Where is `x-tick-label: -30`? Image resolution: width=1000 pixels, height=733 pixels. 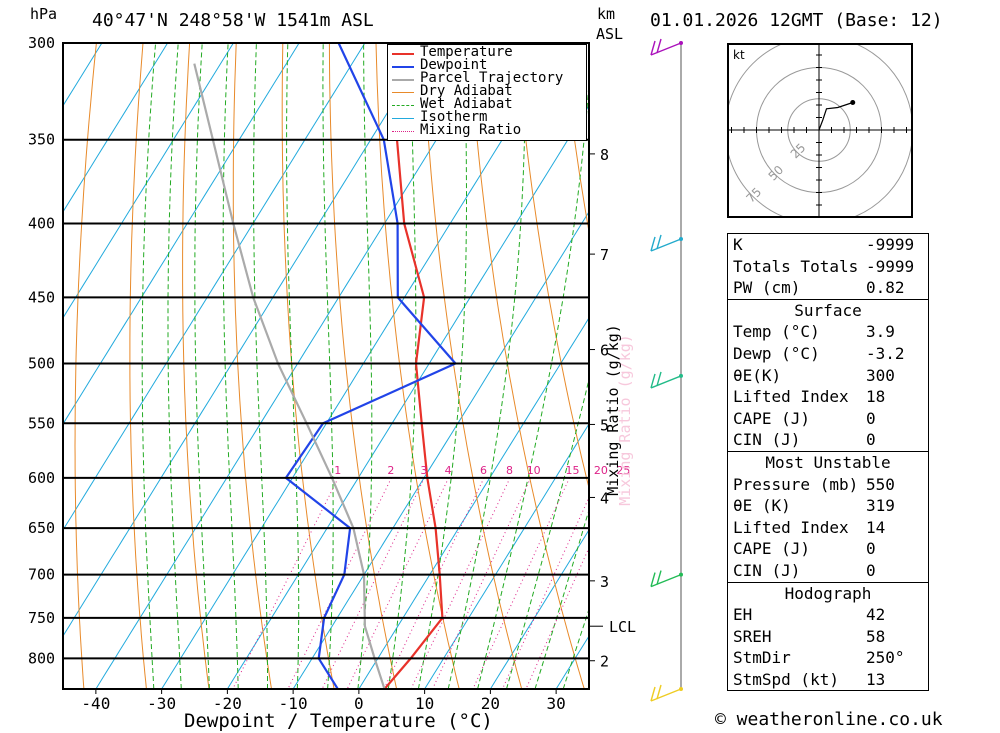
x-tick-label: -30 is located at coordinates (161, 703).